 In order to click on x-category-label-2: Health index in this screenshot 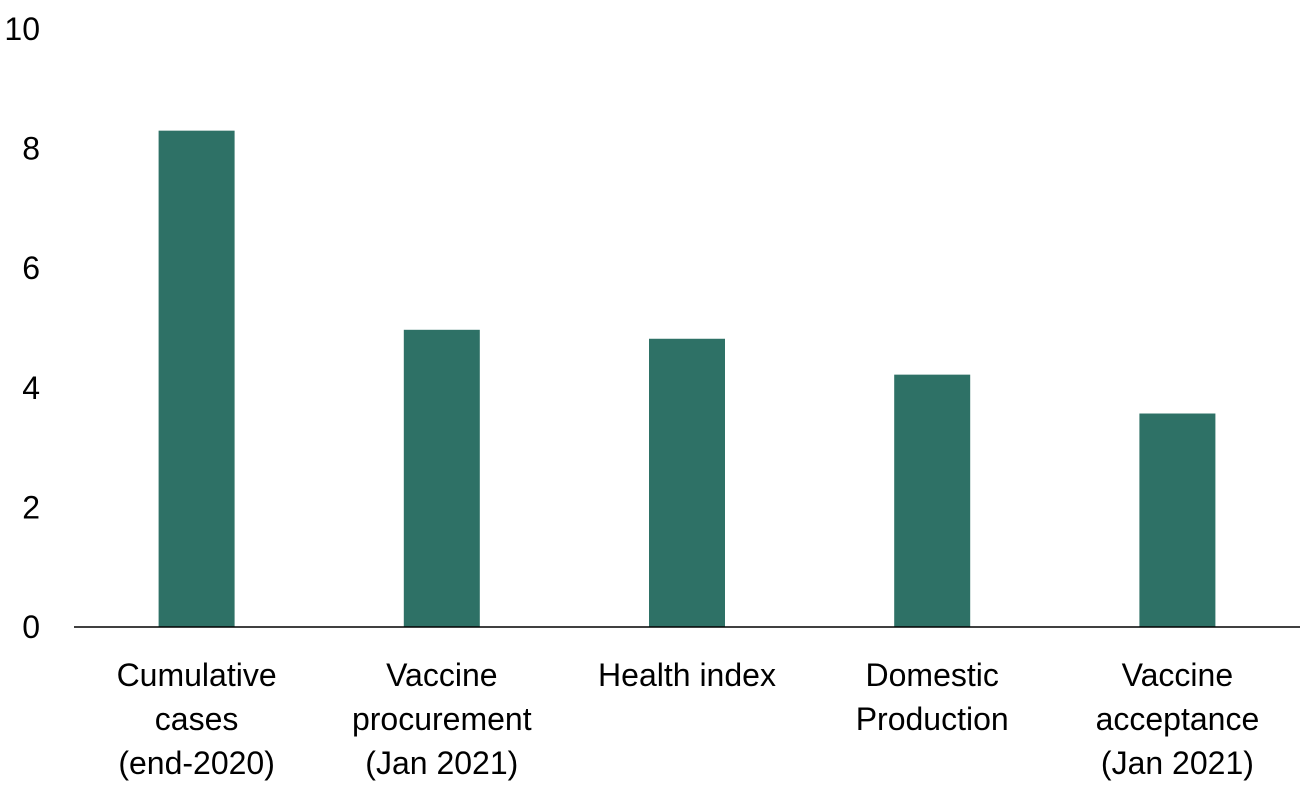, I will do `click(687, 675)`.